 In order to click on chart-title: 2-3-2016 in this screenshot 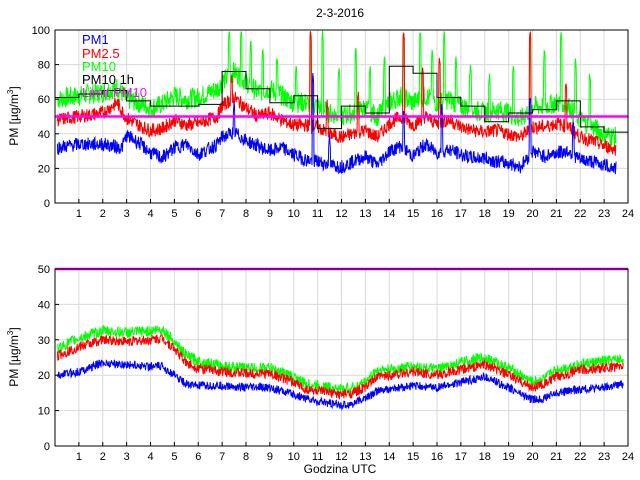, I will do `click(340, 13)`.